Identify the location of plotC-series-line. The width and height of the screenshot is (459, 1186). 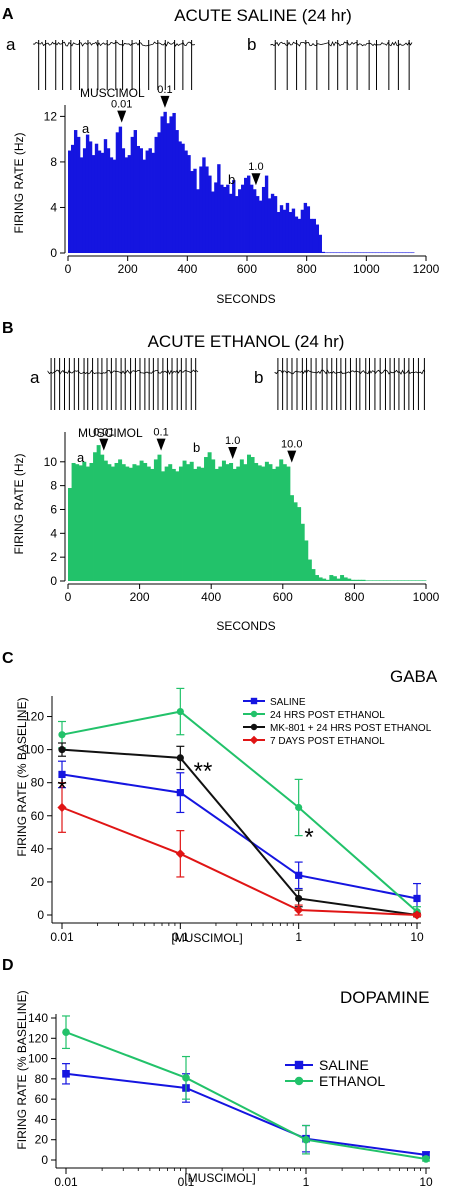
(239, 836).